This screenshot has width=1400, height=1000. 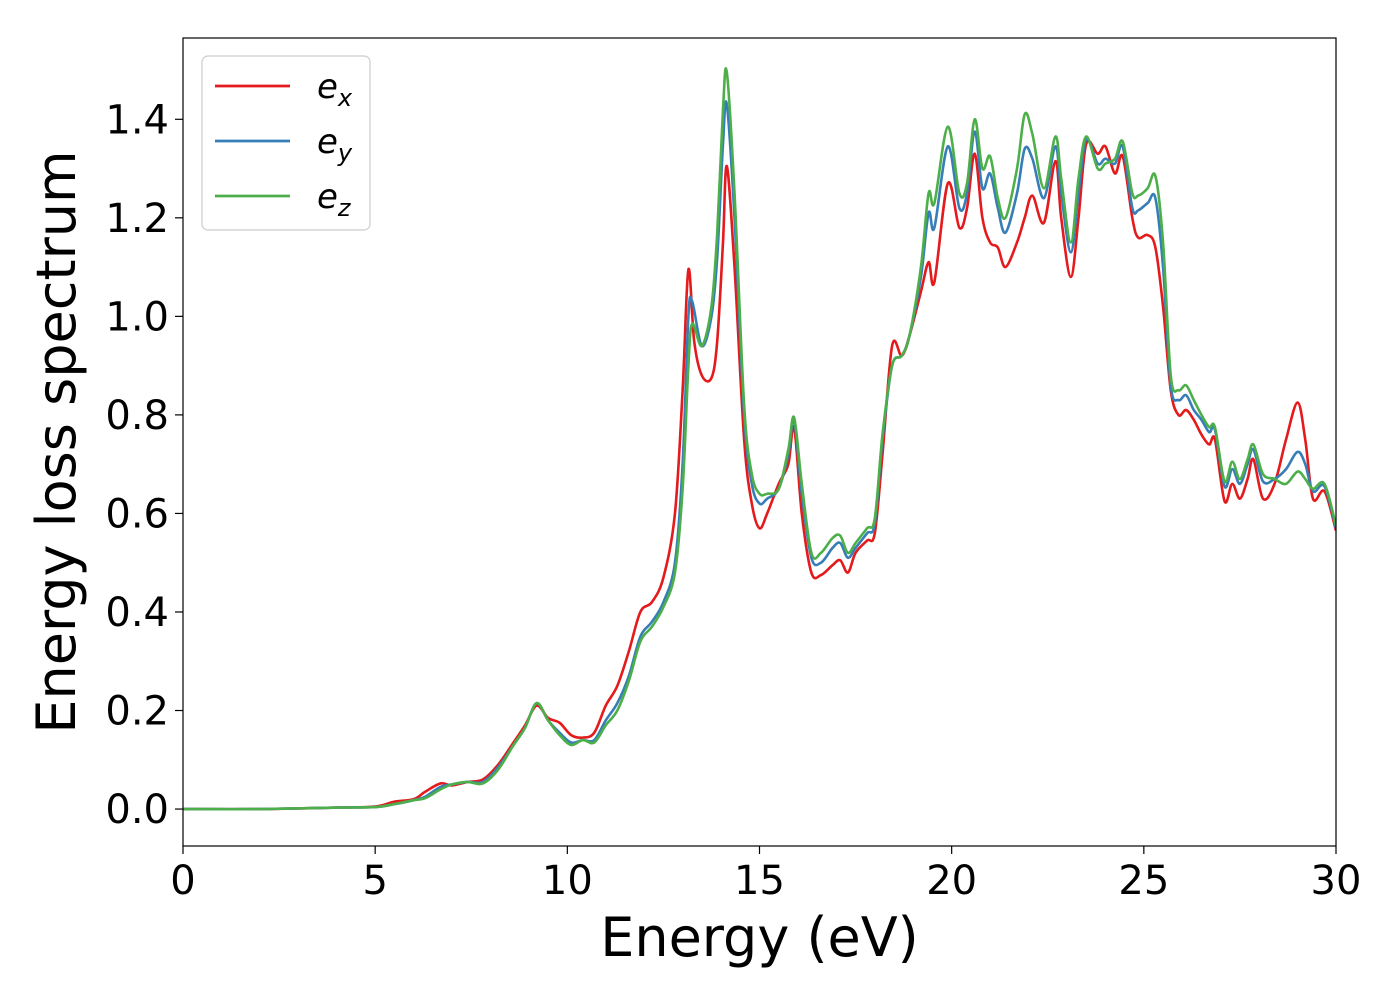 I want to click on x-tick-label: 25, so click(x=1143, y=881).